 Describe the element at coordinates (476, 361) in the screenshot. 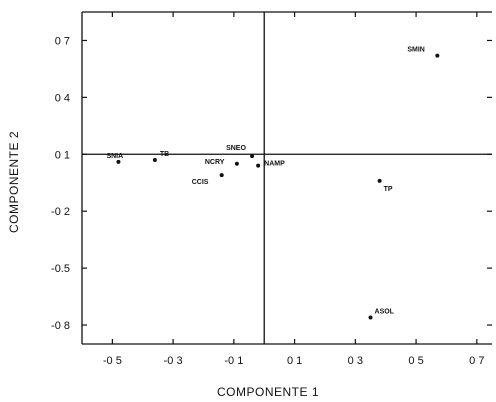

I see `x-tick-label: 0 7` at that location.